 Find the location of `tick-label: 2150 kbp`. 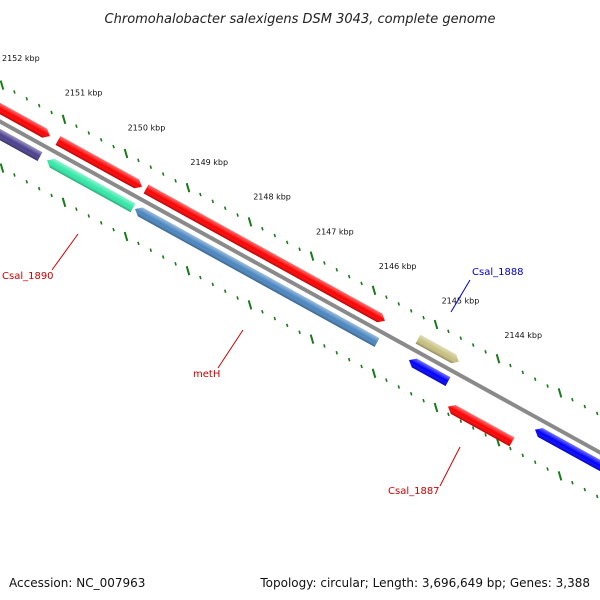

tick-label: 2150 kbp is located at coordinates (147, 127).